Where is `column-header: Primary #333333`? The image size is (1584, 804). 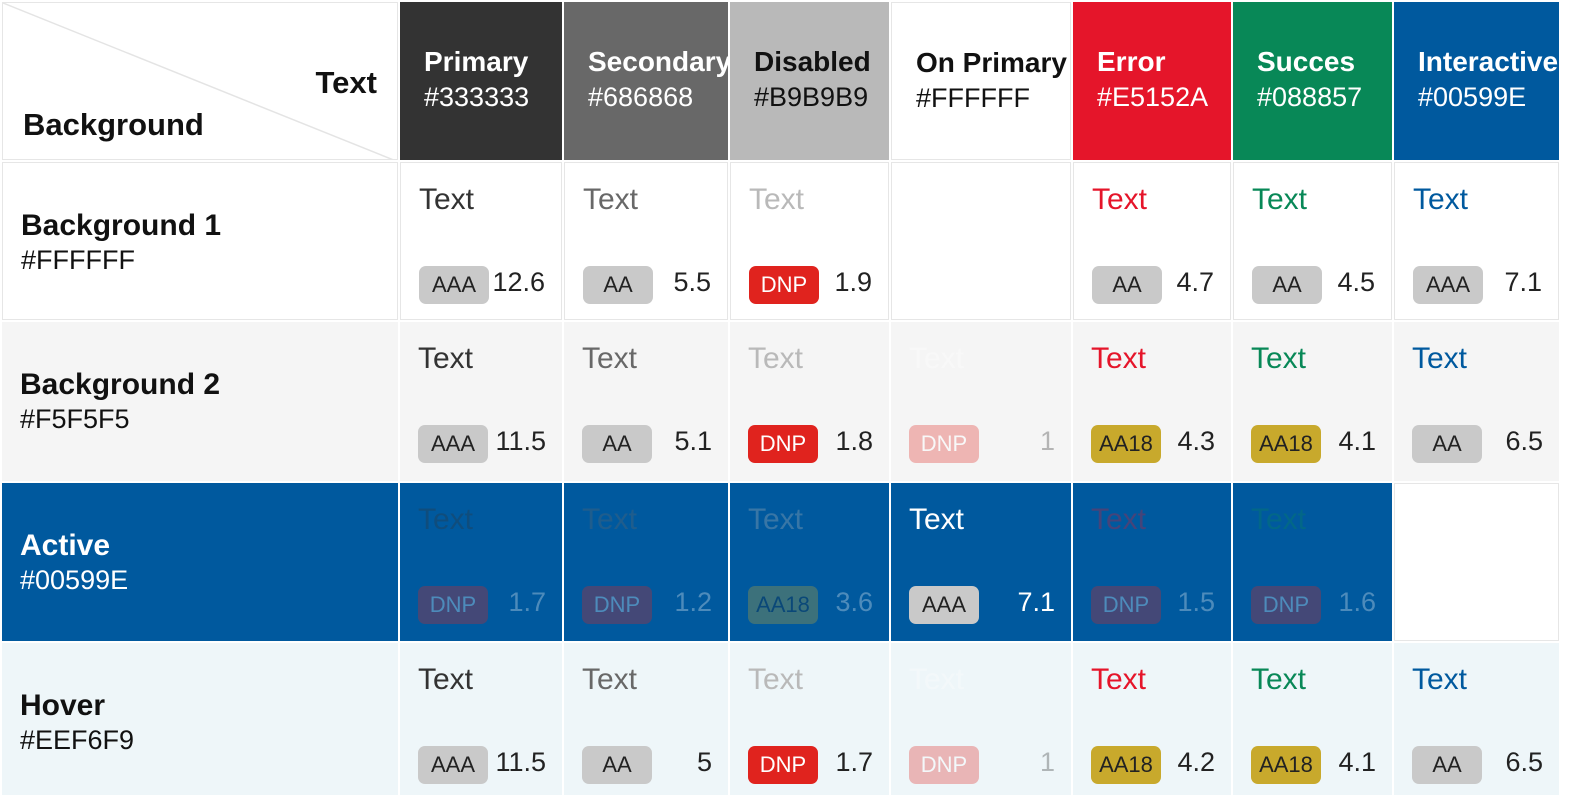
column-header: Primary #333333 is located at coordinates (481, 81).